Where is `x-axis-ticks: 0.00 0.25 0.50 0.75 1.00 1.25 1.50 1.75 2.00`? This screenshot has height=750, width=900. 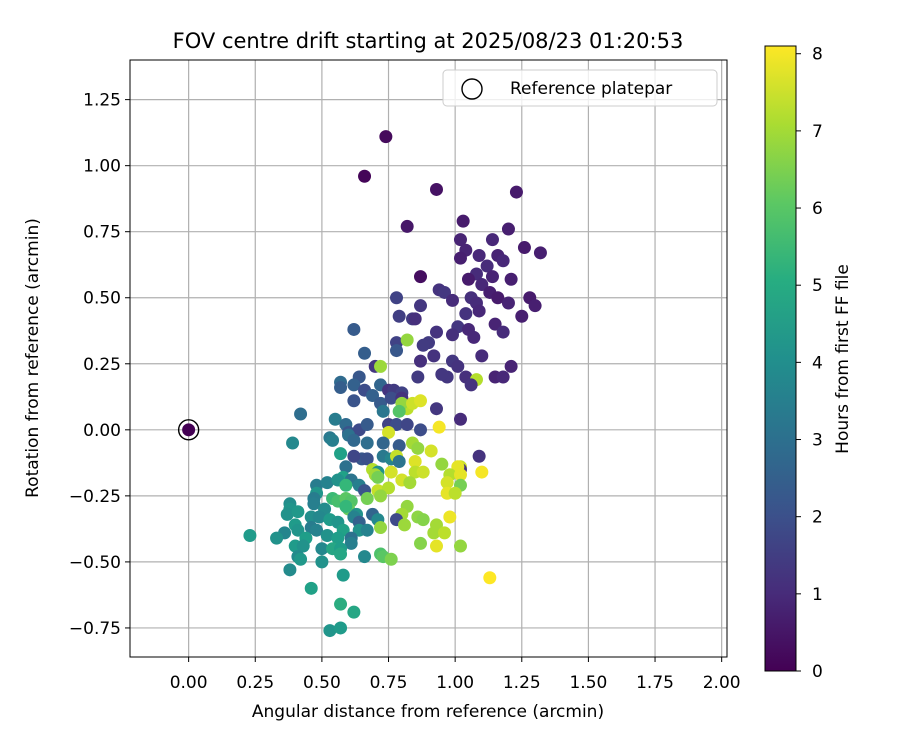
x-axis-ticks: 0.00 0.25 0.50 0.75 1.00 1.25 1.50 1.75 2.00 is located at coordinates (455, 675).